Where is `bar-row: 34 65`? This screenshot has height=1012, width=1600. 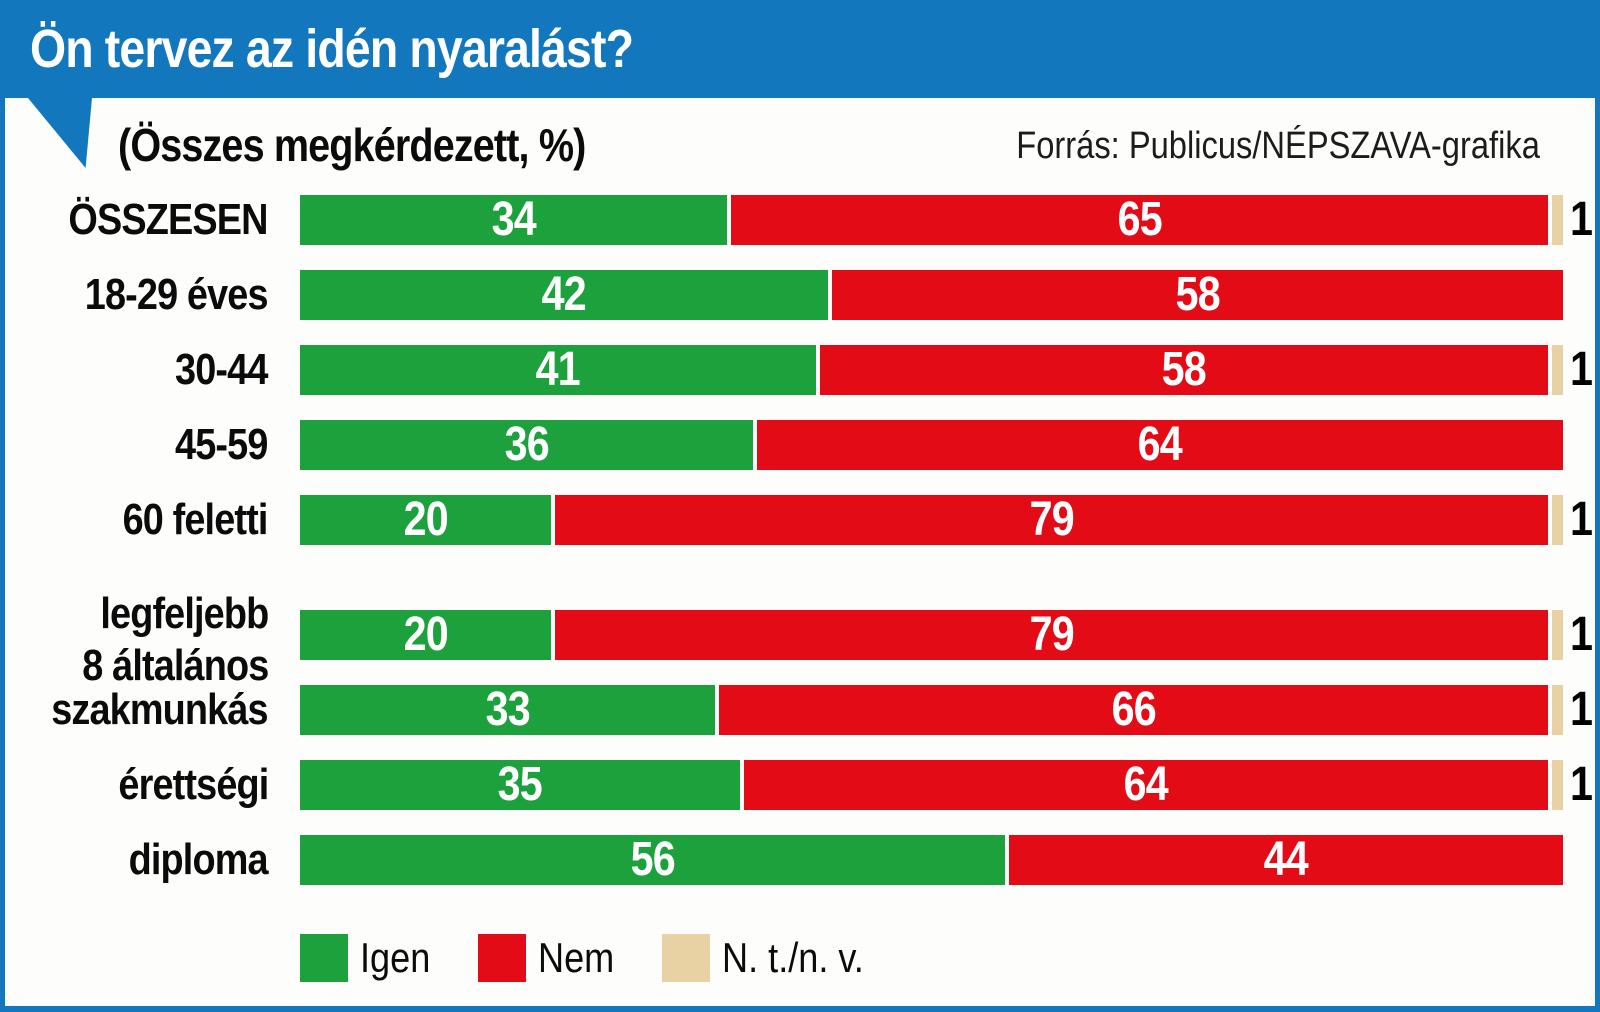 bar-row: 34 65 is located at coordinates (931, 220).